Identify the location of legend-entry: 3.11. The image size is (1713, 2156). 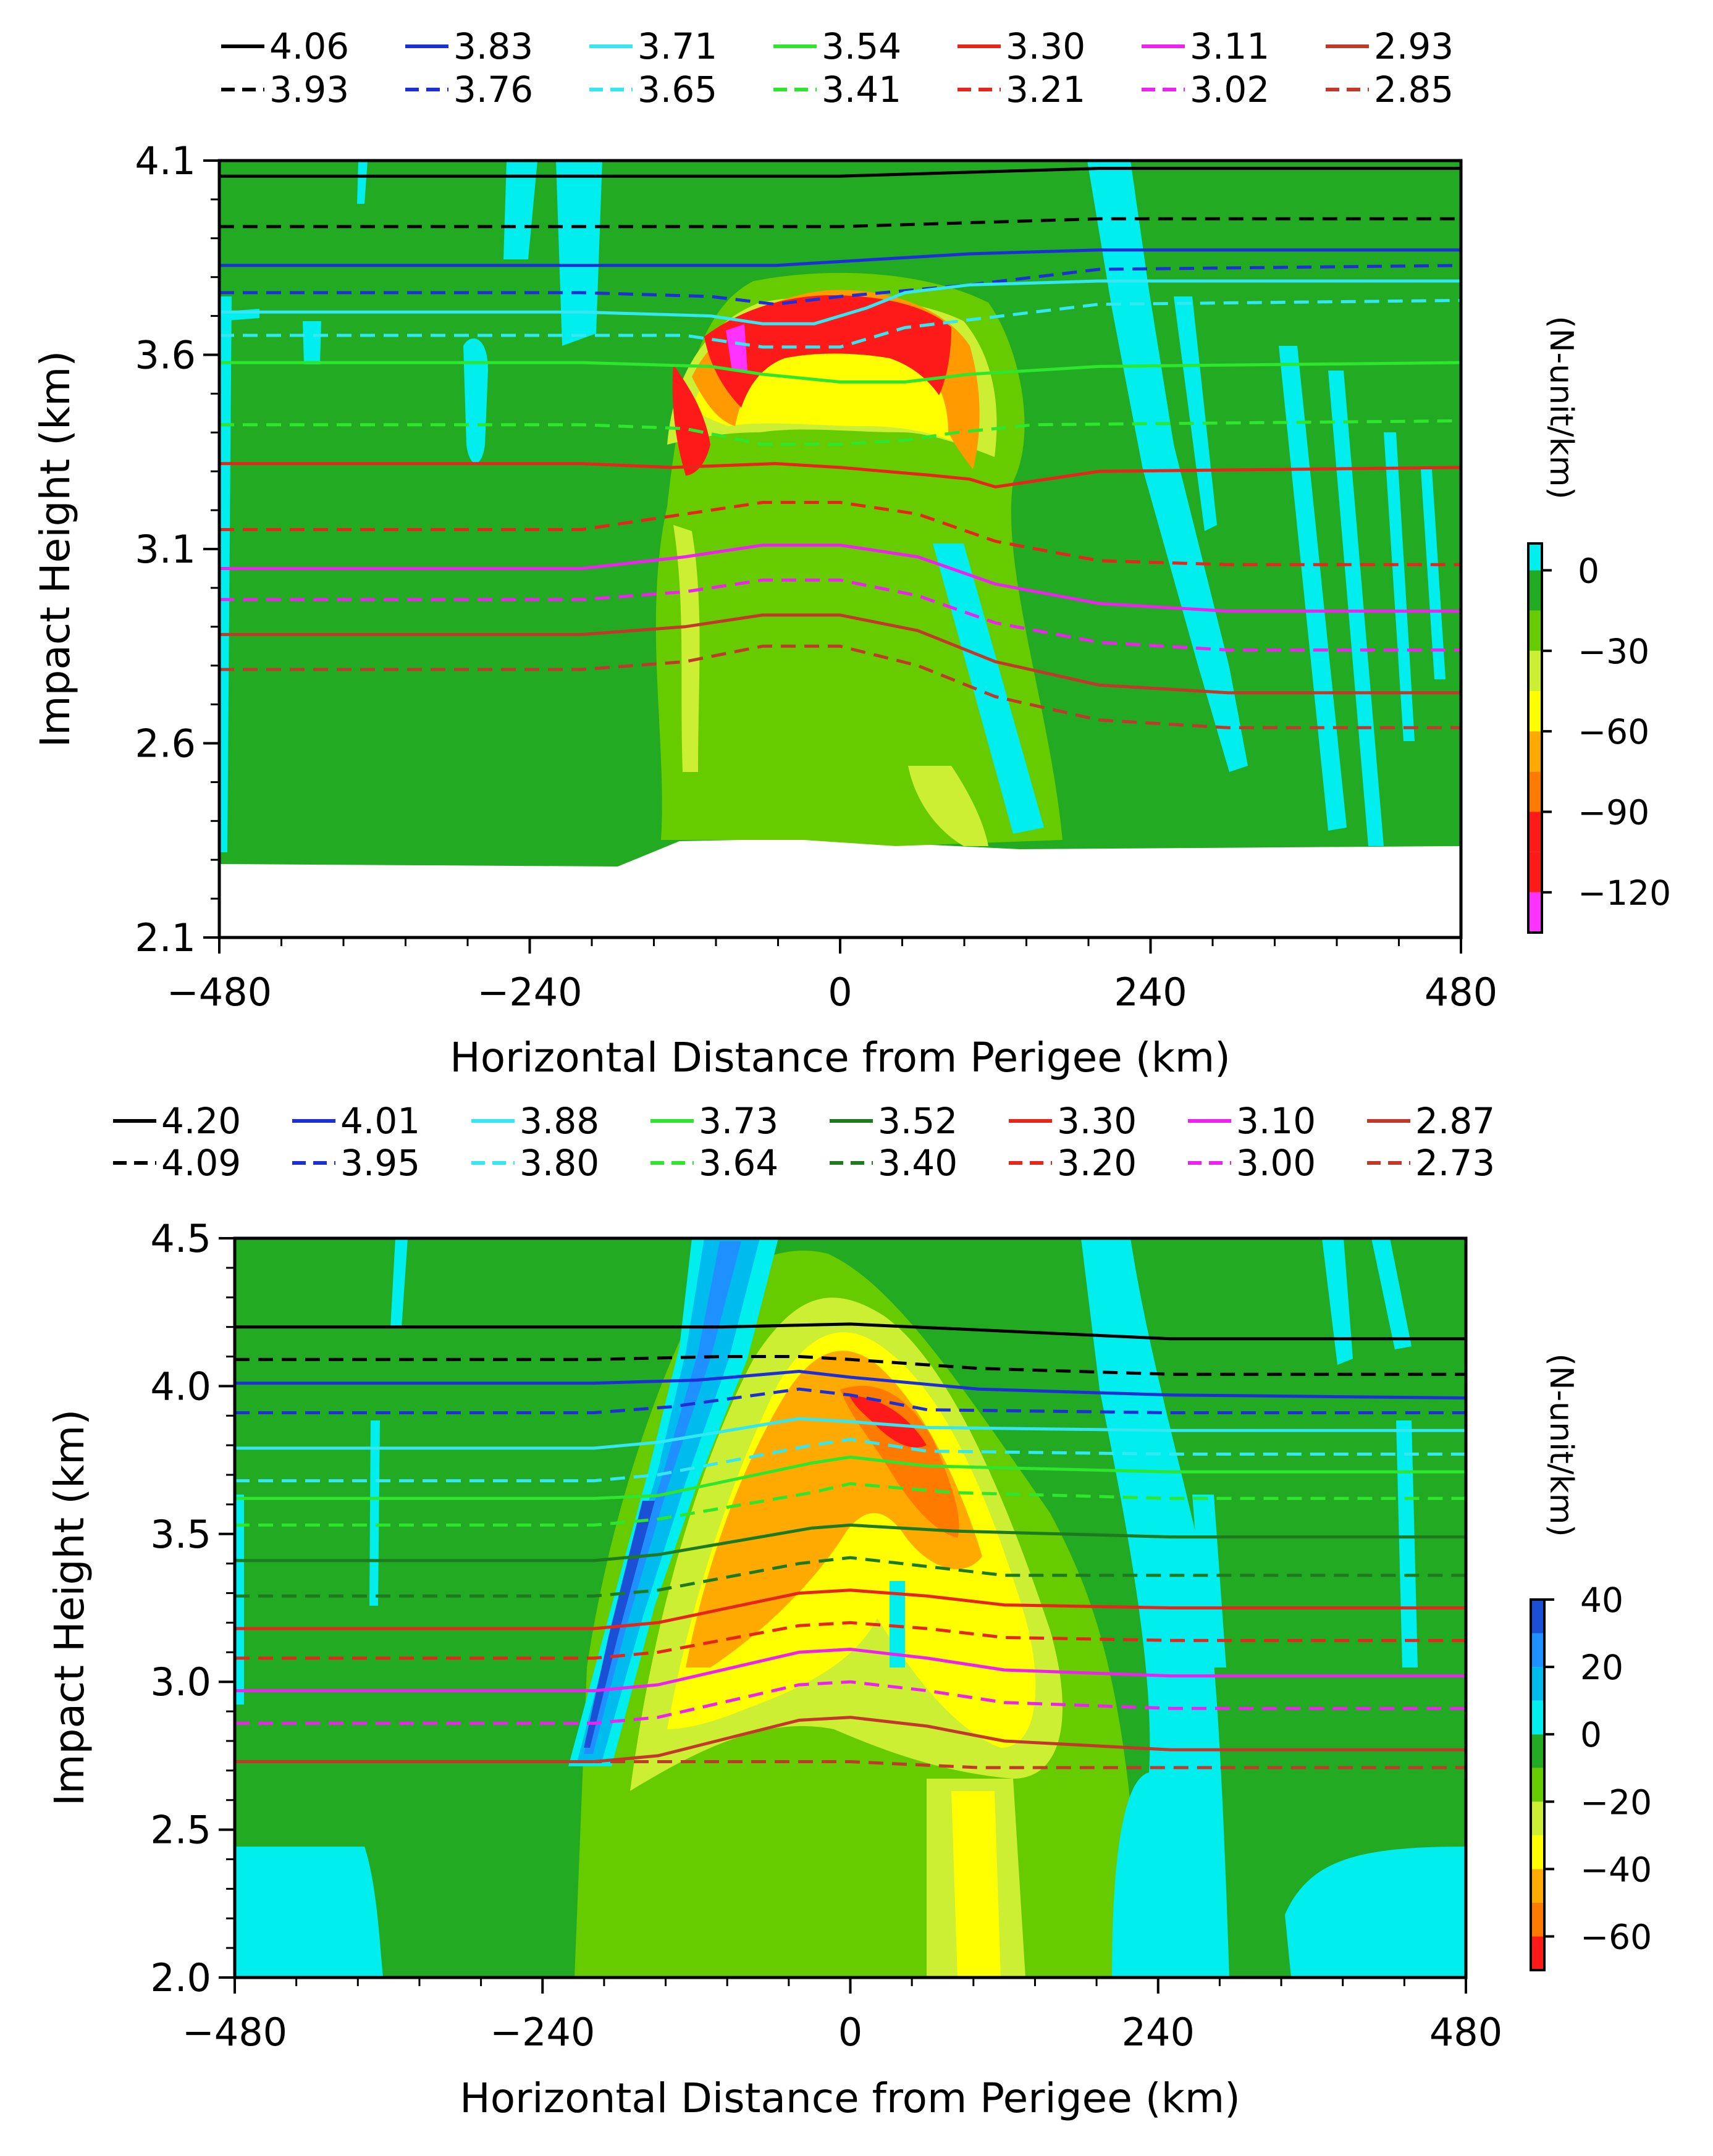
(1205, 46).